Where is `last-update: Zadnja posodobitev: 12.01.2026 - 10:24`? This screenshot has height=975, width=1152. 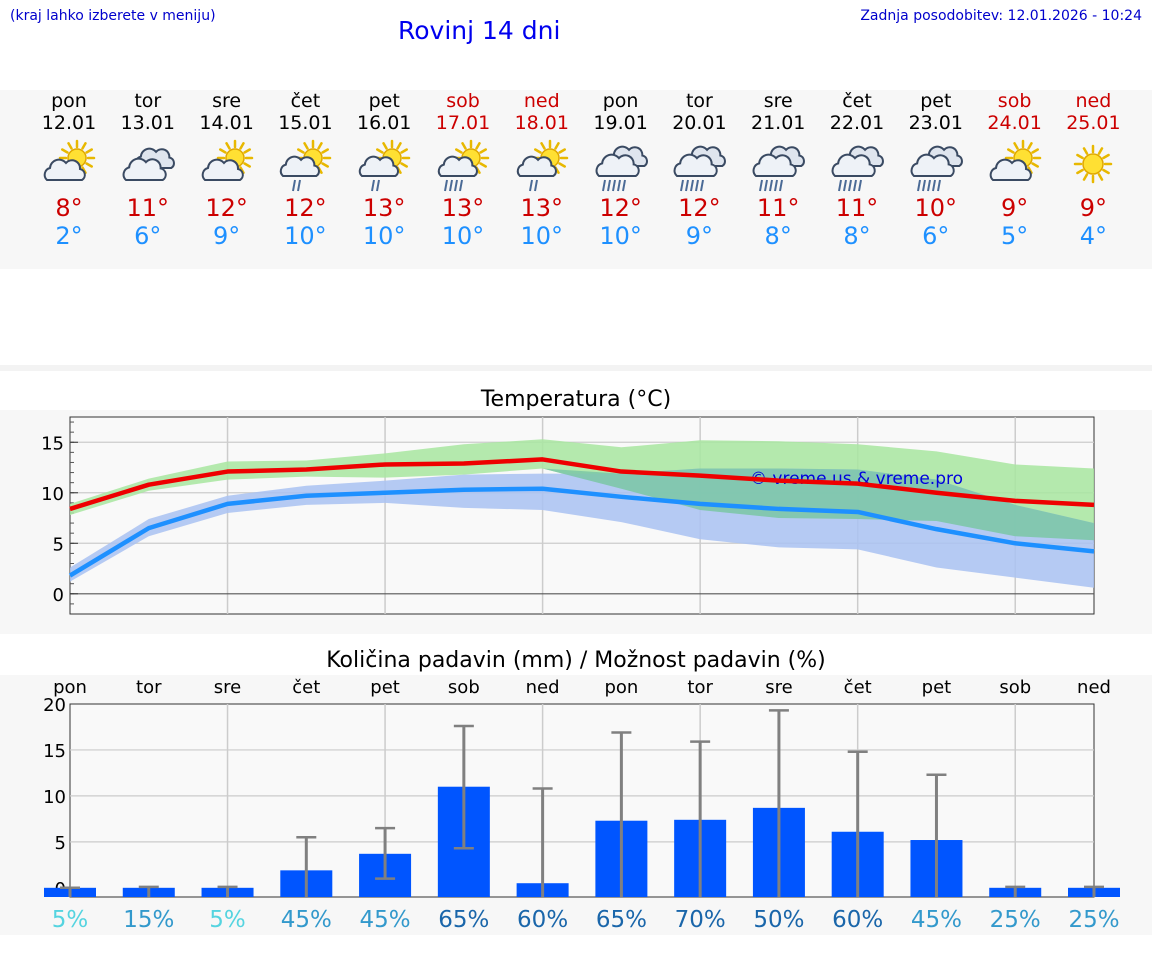 last-update: Zadnja posodobitev: 12.01.2026 - 10:24 is located at coordinates (1001, 16).